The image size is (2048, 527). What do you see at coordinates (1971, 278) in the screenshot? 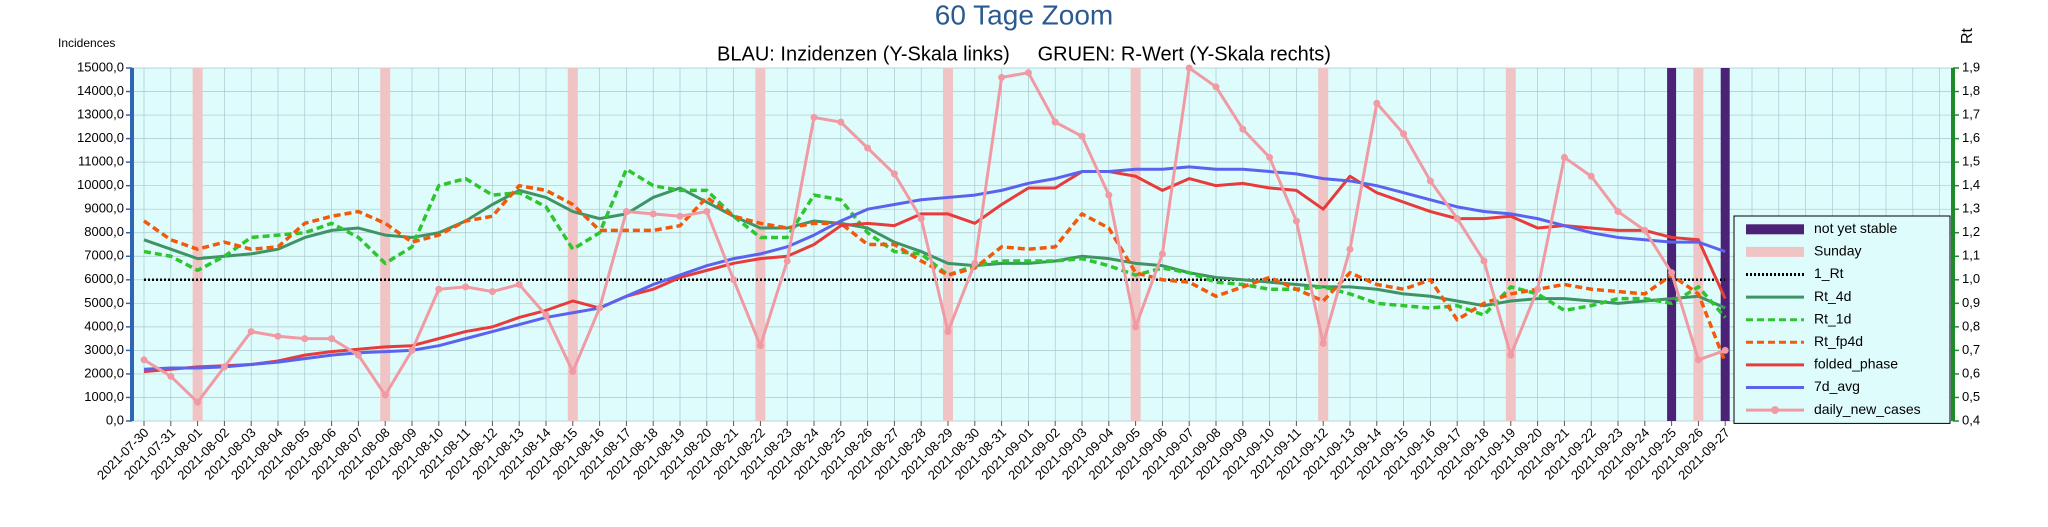
I see `y2-tick-label: 1,0` at bounding box center [1971, 278].